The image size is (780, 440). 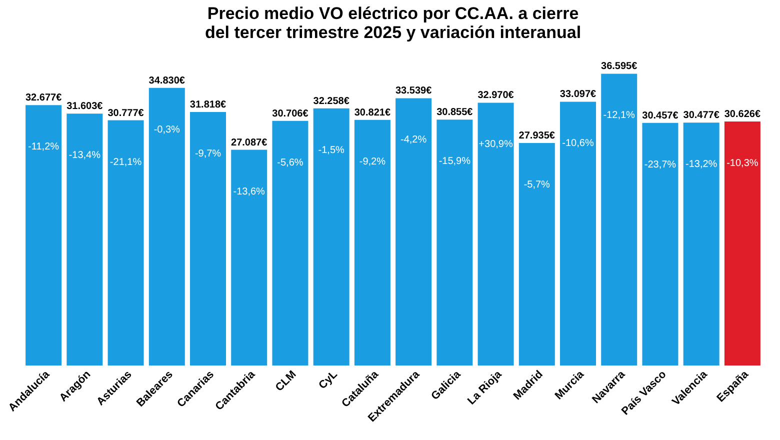 What do you see at coordinates (701, 164) in the screenshot?
I see `annotation: -13,2%` at bounding box center [701, 164].